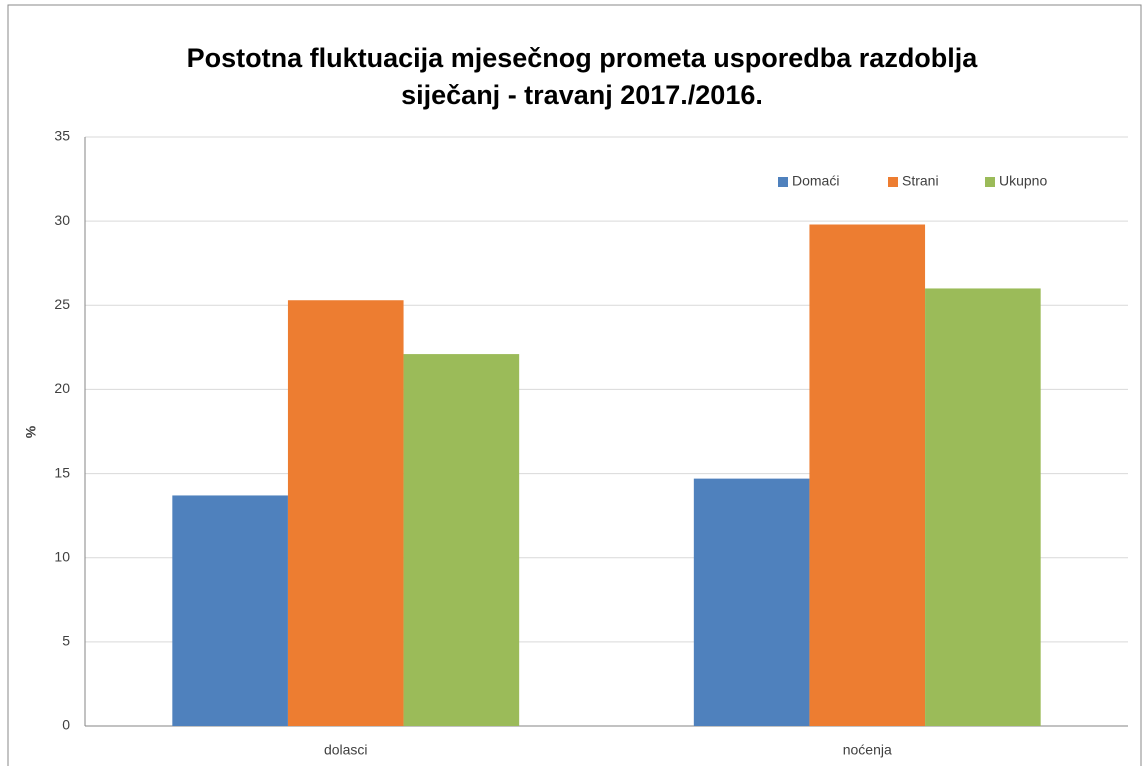  I want to click on chart-title: siječanj - travanj 2017./2016., so click(582, 95).